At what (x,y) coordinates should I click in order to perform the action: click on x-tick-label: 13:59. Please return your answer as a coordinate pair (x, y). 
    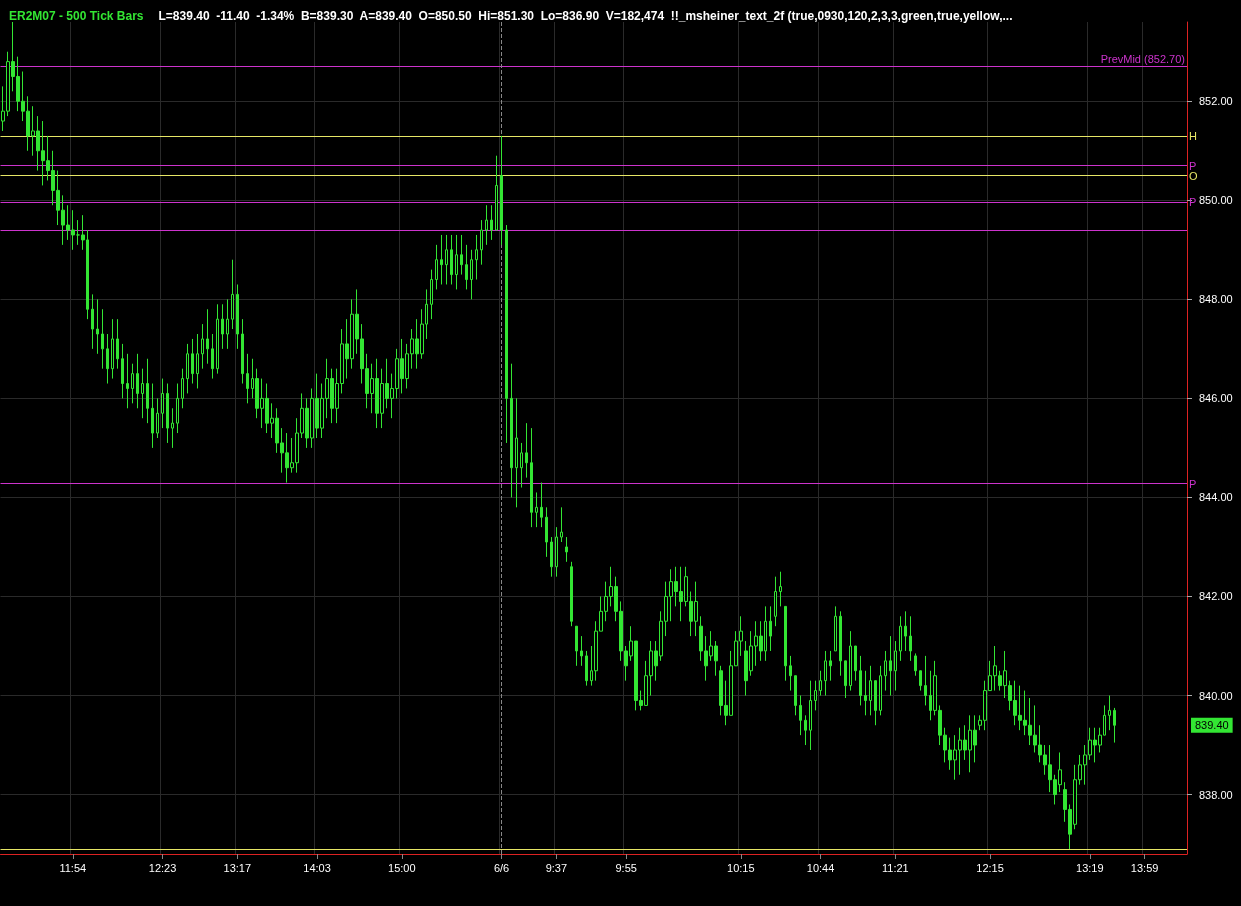
    Looking at the image, I should click on (1144, 867).